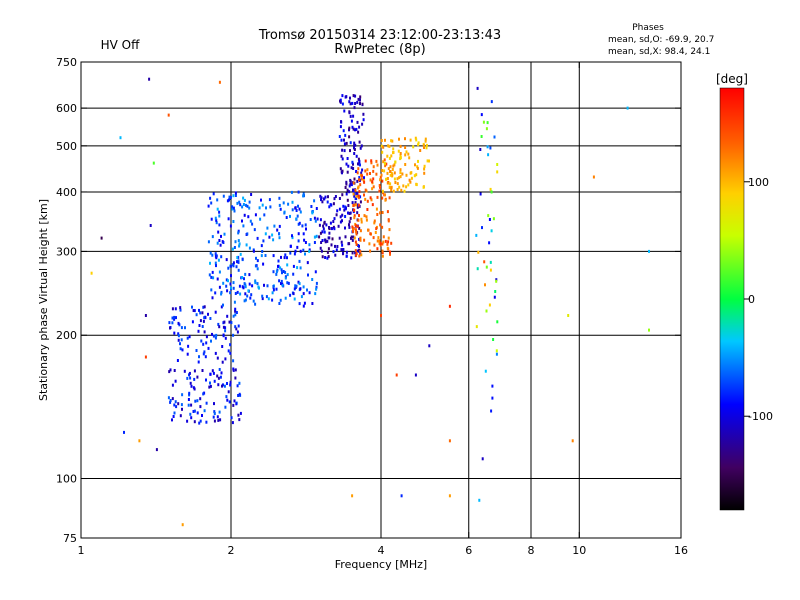 This screenshot has width=800, height=600. Describe the element at coordinates (66, 108) in the screenshot. I see `y-tick-label: 600` at that location.